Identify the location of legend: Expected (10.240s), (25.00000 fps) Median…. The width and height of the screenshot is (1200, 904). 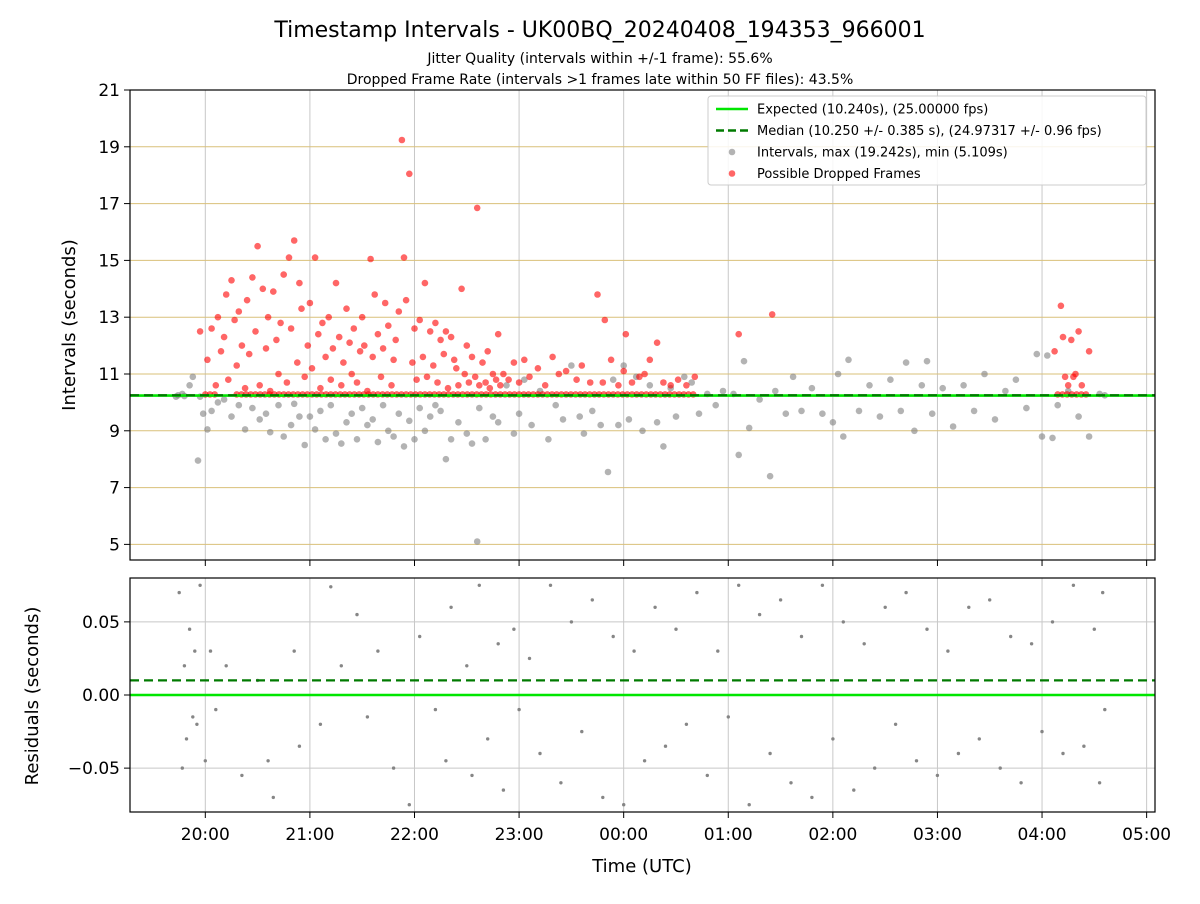
(927, 140).